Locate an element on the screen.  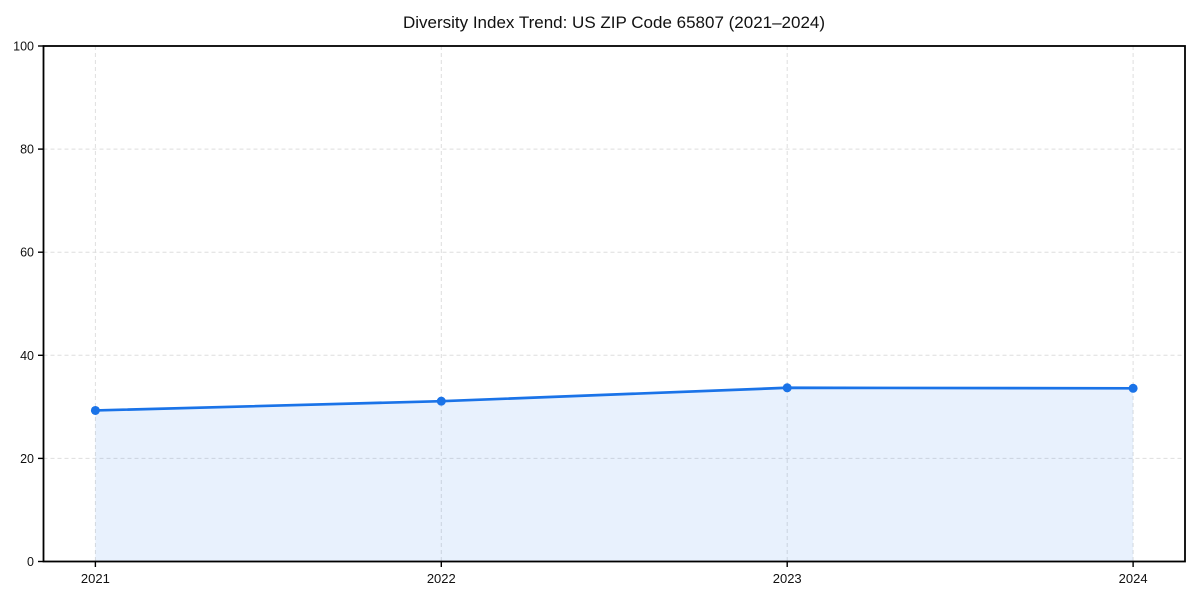
x-tick-label: 2022 is located at coordinates (441, 578).